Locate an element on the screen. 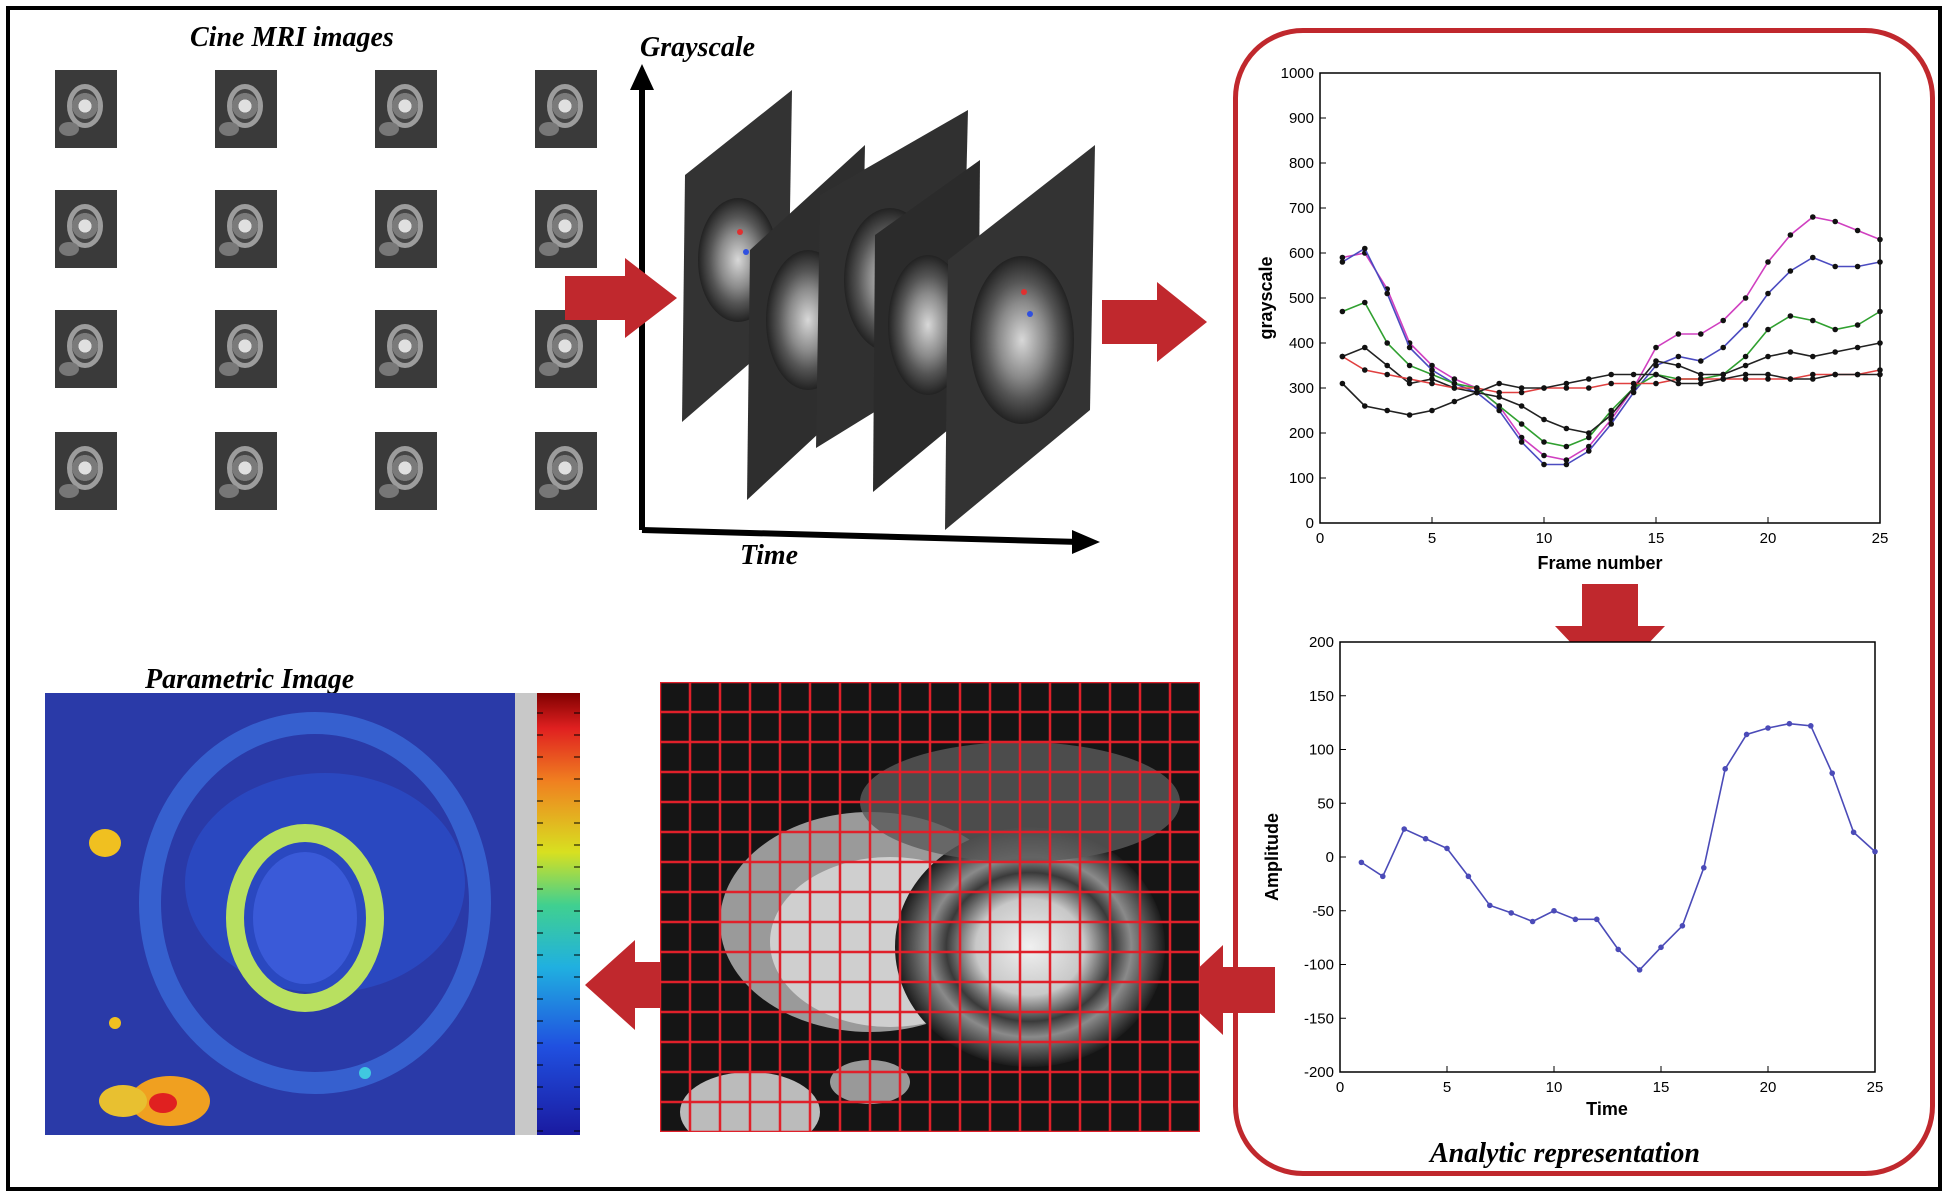 This screenshot has width=1954, height=1201. amplitude-chart-ylabel: Amplitude is located at coordinates (1272, 857).